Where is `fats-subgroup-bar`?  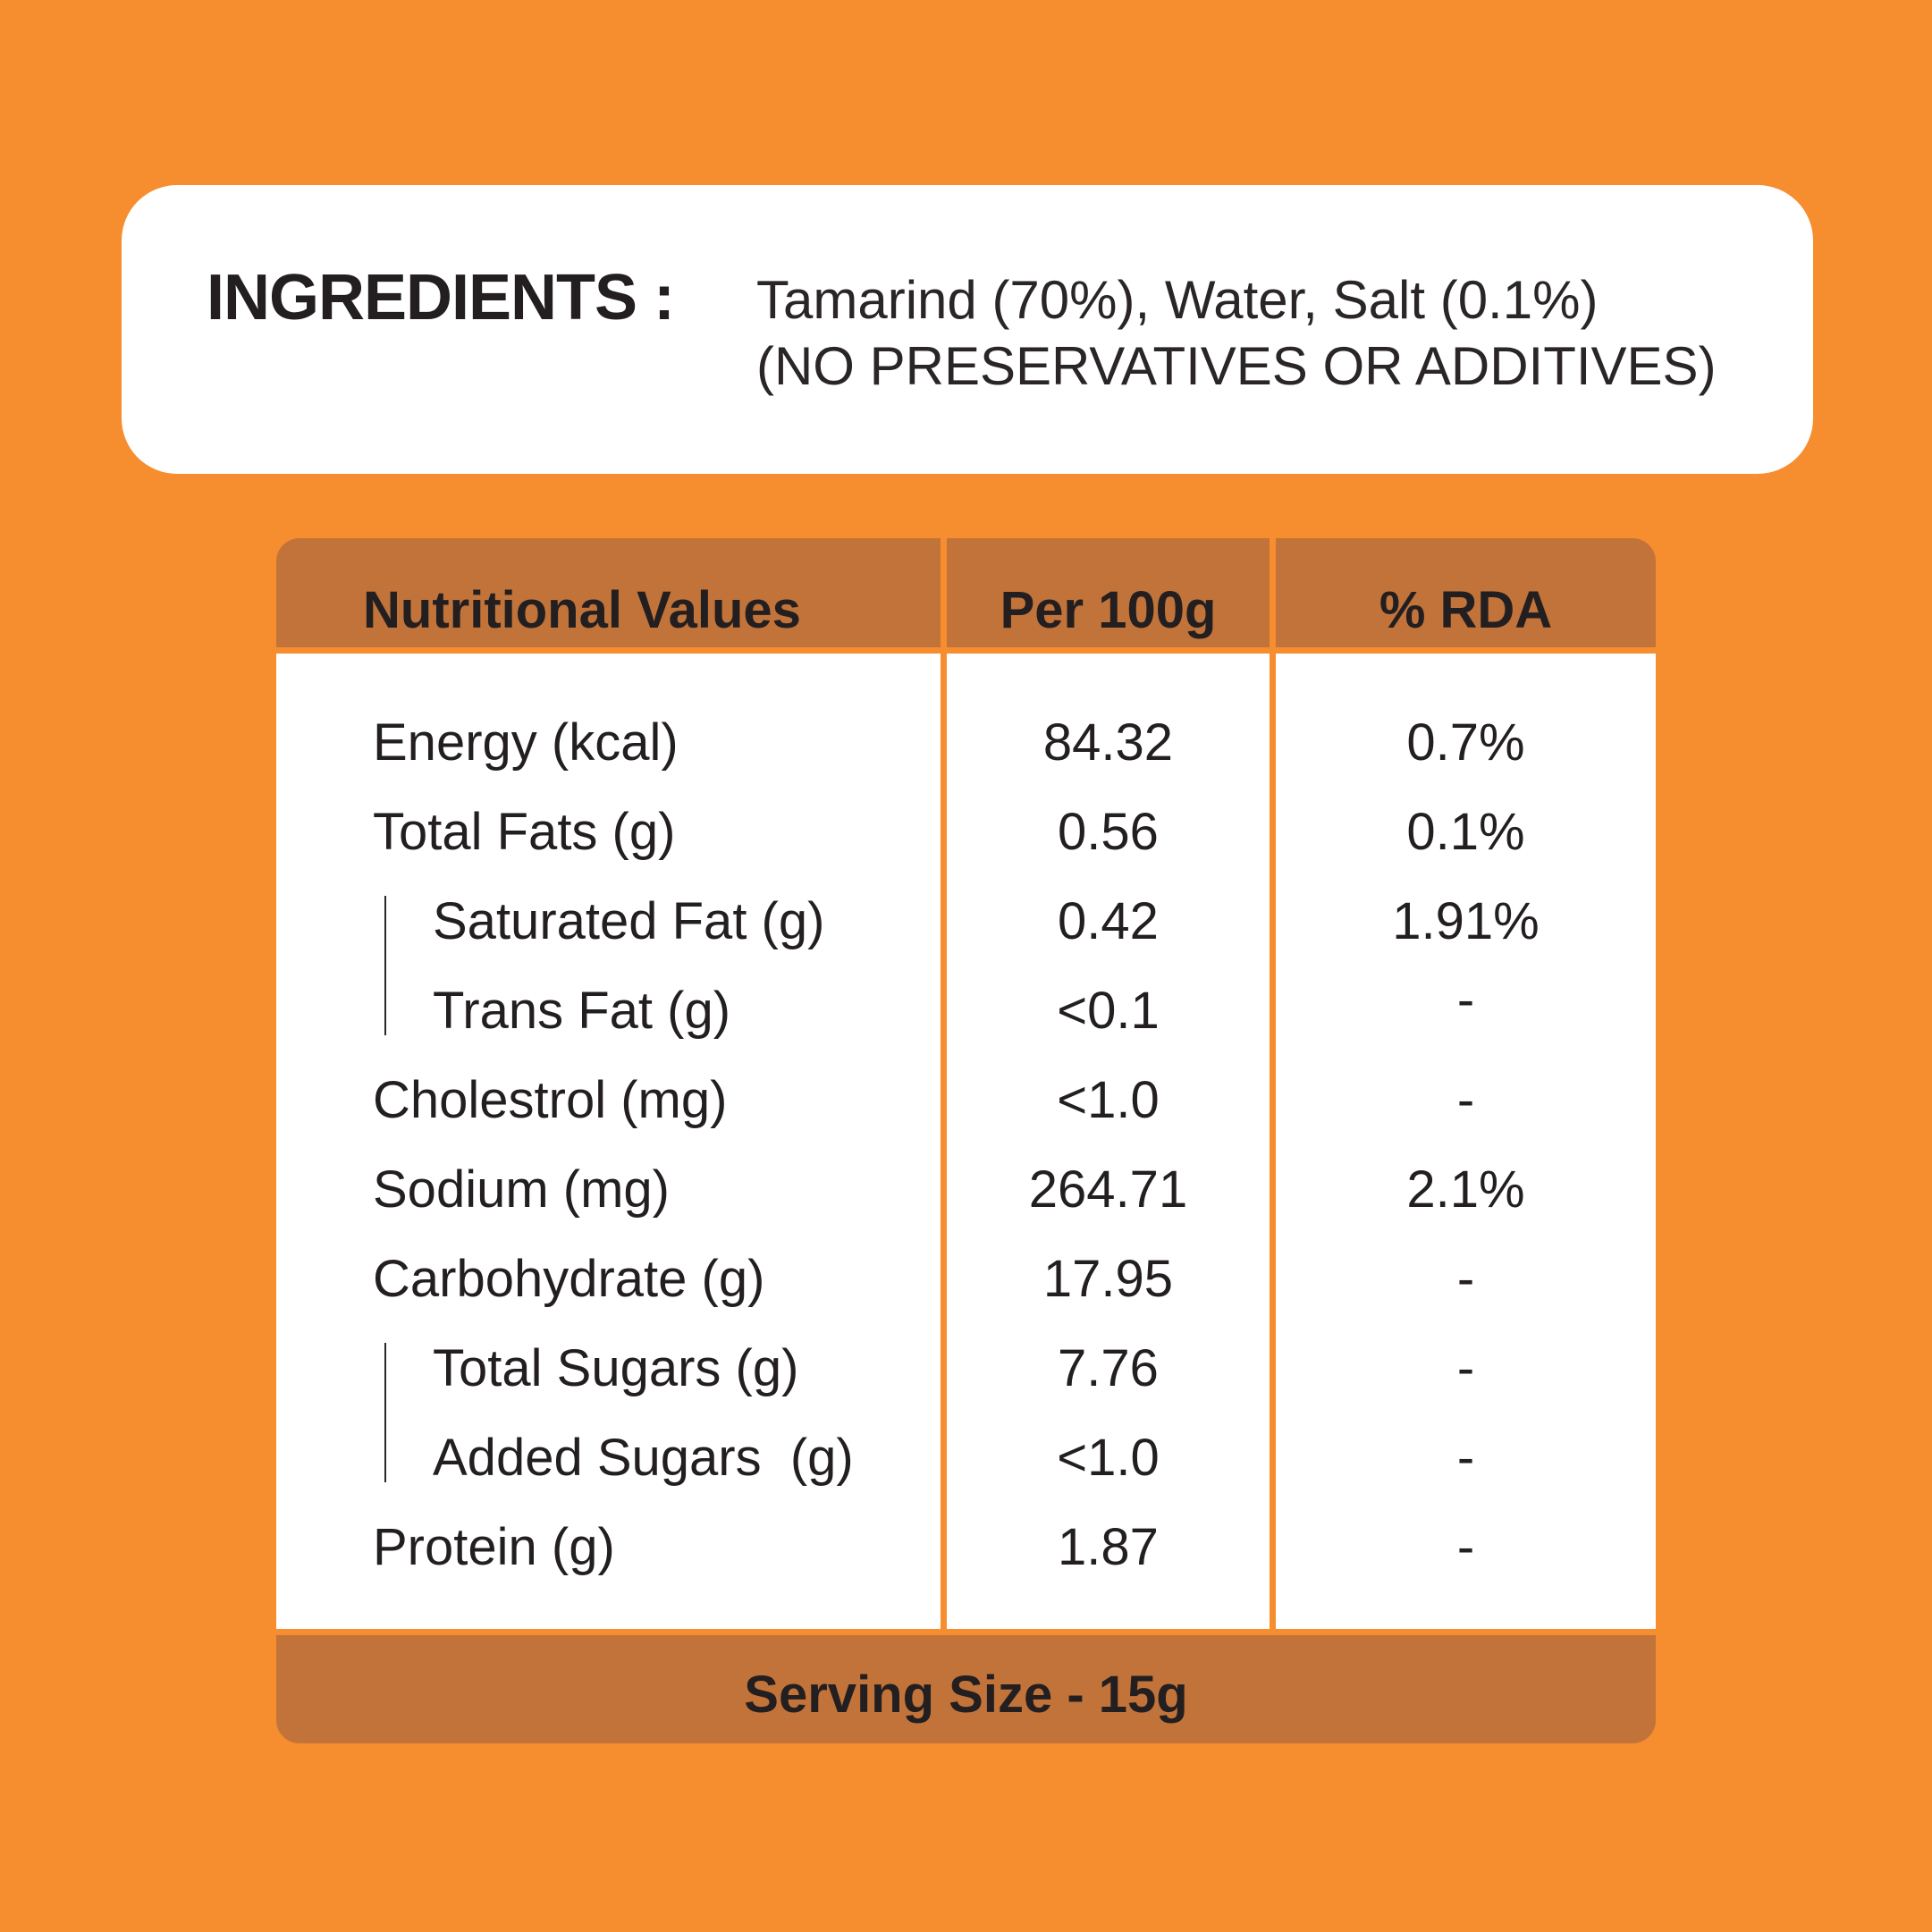 fats-subgroup-bar is located at coordinates (385, 965).